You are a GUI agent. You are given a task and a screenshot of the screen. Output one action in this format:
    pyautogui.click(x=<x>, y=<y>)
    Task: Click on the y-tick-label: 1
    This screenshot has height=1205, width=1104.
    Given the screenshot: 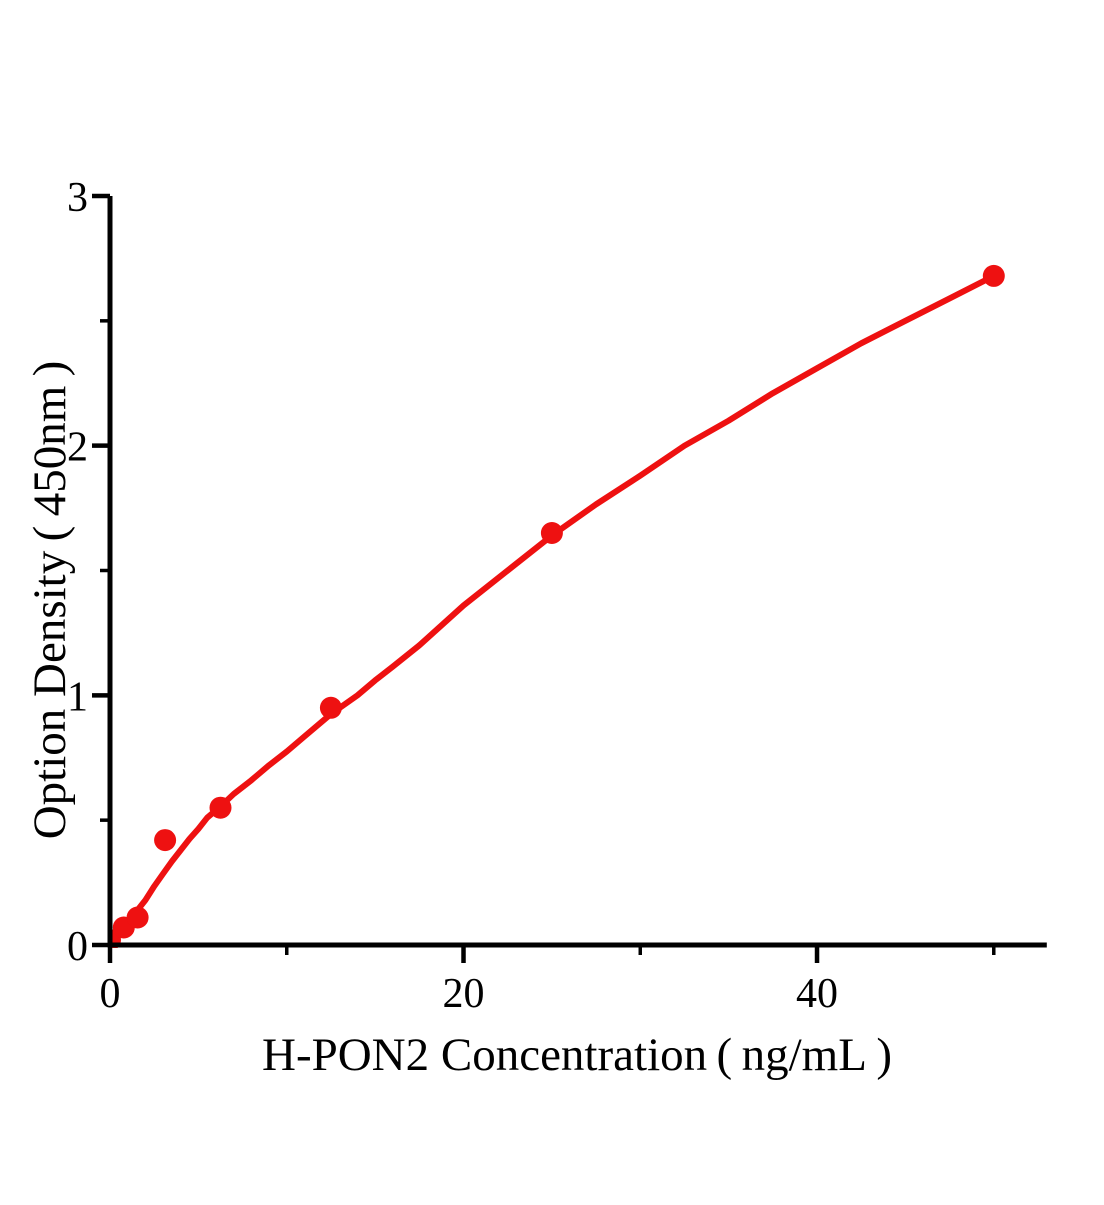 What is the action you would take?
    pyautogui.click(x=77, y=697)
    